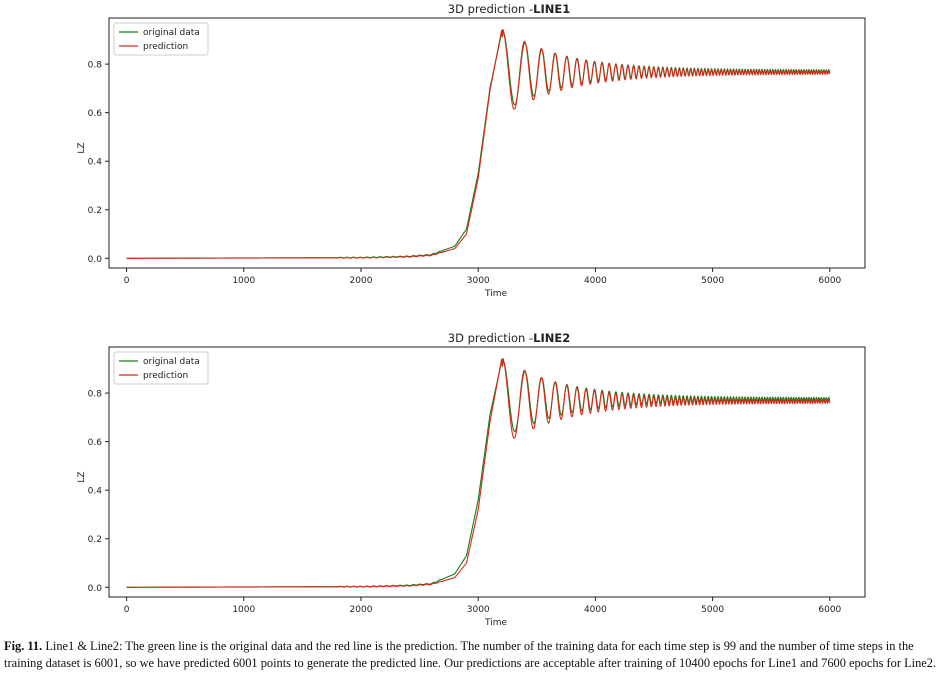  I want to click on chart-title-bold: LINE2, so click(551, 338).